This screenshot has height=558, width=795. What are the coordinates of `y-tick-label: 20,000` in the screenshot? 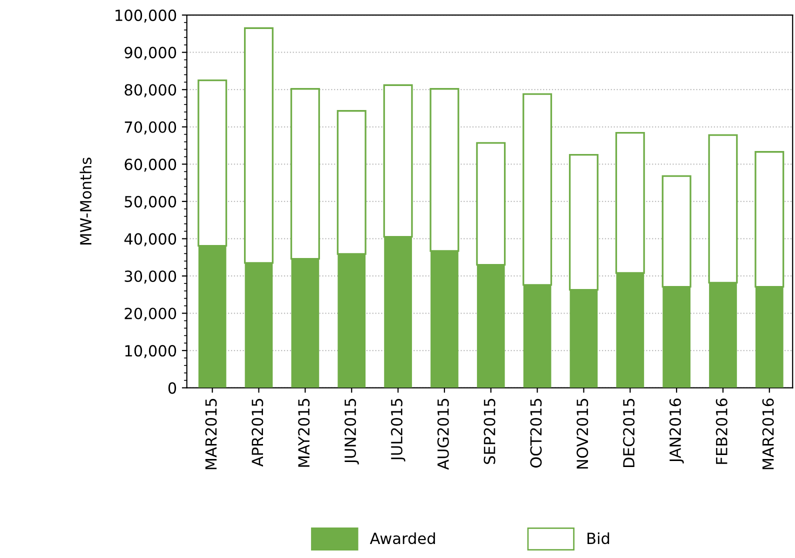 It's located at (150, 314).